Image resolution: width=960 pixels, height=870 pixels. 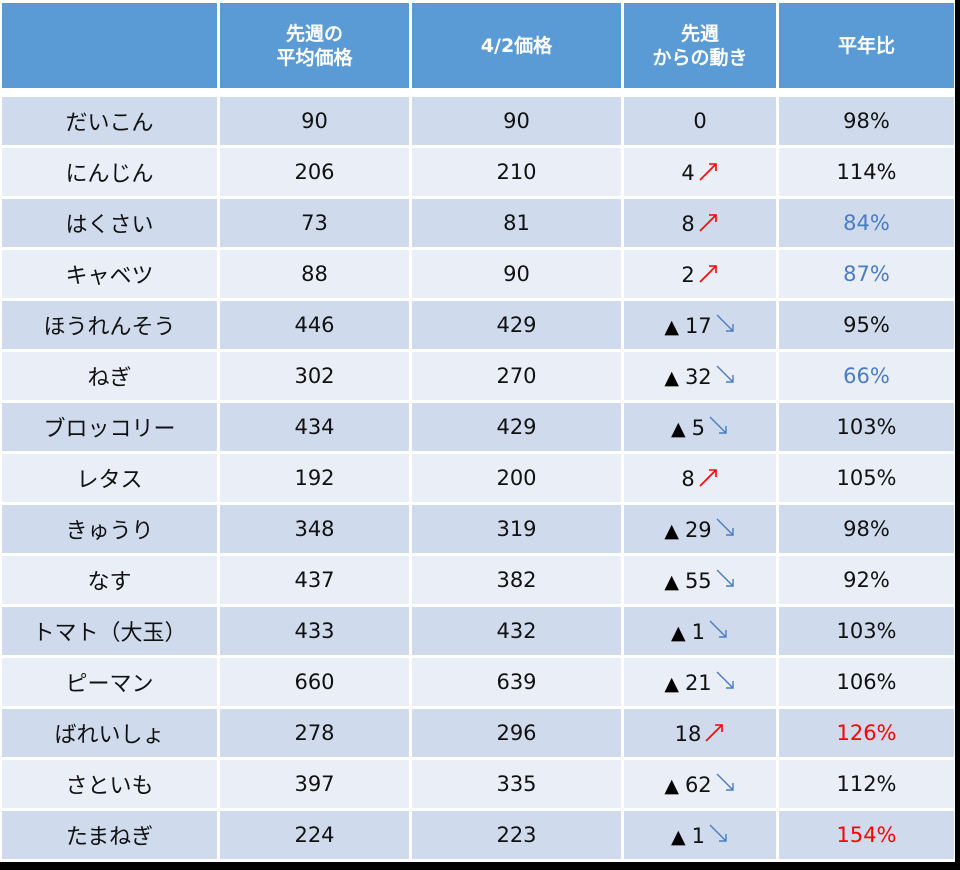 What do you see at coordinates (314, 223) in the screenshot?
I see `last-week-avg-price: 73` at bounding box center [314, 223].